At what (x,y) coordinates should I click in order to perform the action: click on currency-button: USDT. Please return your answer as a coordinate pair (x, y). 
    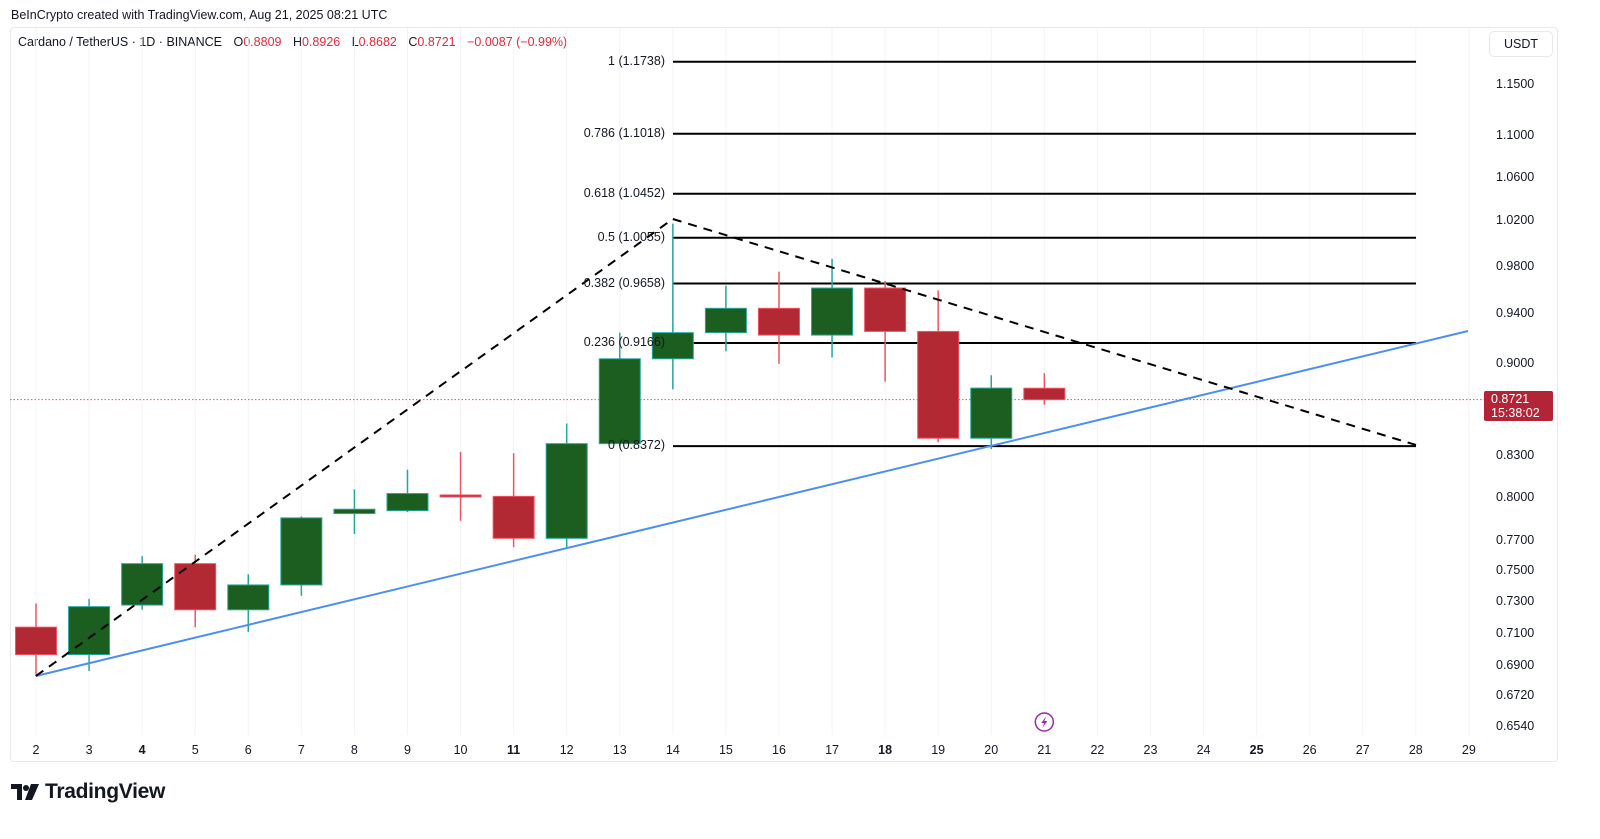
    Looking at the image, I should click on (1521, 44).